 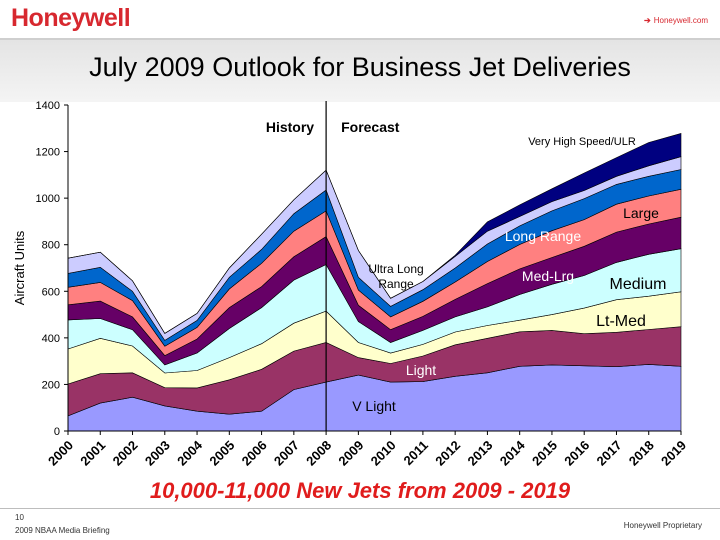 What do you see at coordinates (19, 267) in the screenshot?
I see `y-axis-label: Aircraft Units` at bounding box center [19, 267].